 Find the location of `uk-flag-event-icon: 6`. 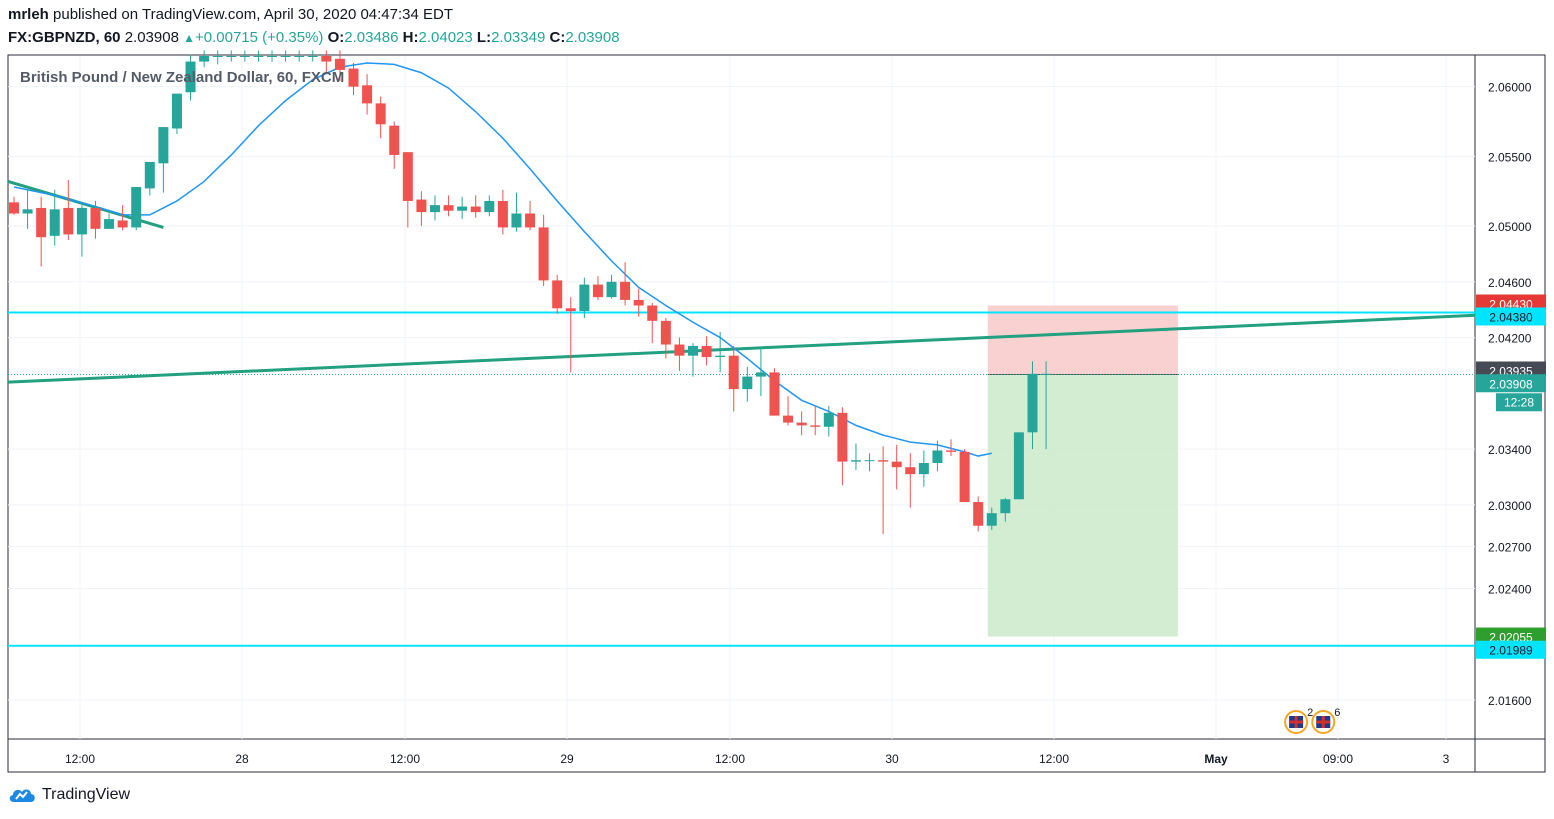

uk-flag-event-icon: 6 is located at coordinates (1325, 720).